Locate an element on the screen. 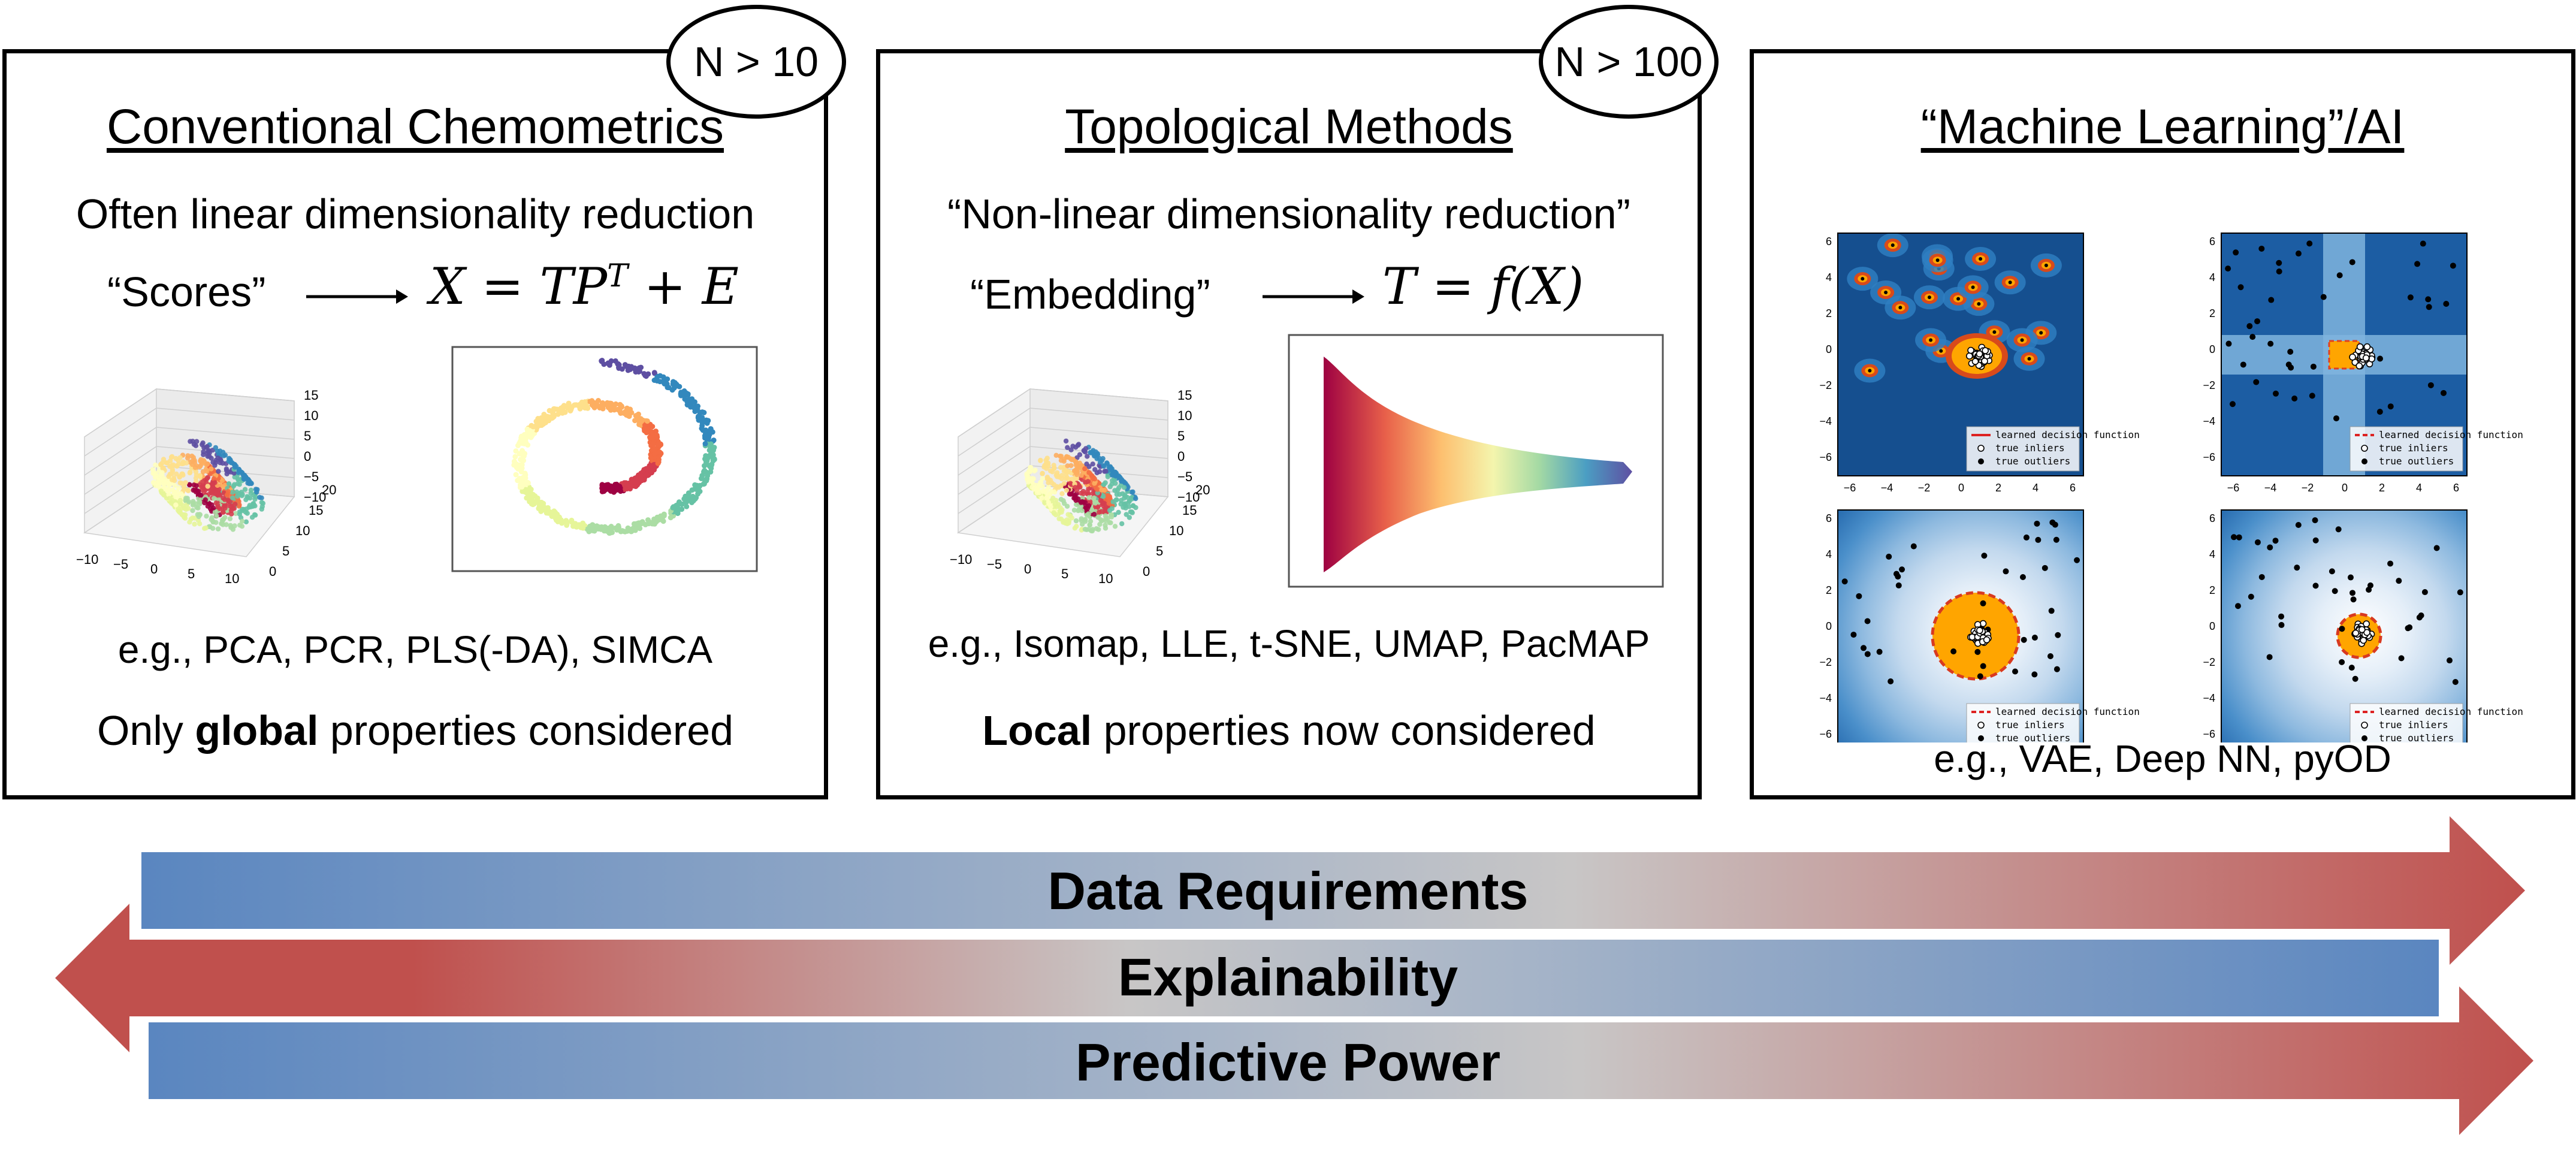 This screenshot has height=1153, width=2576. predictive-power-arrow is located at coordinates (1341, 1060).